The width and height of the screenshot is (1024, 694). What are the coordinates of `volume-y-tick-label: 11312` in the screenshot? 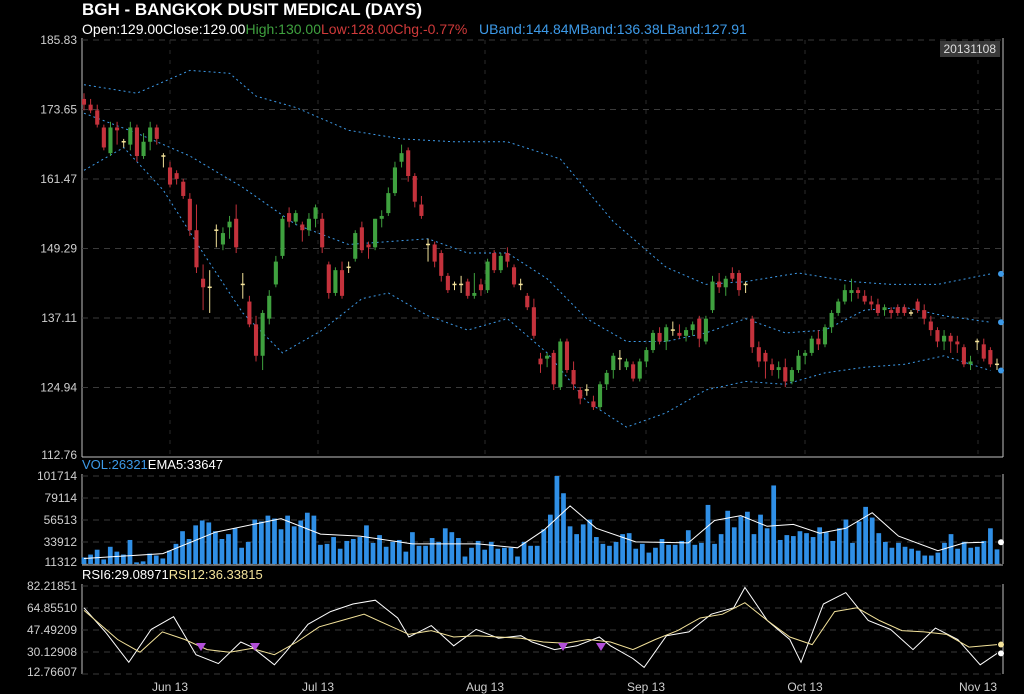 It's located at (61, 562).